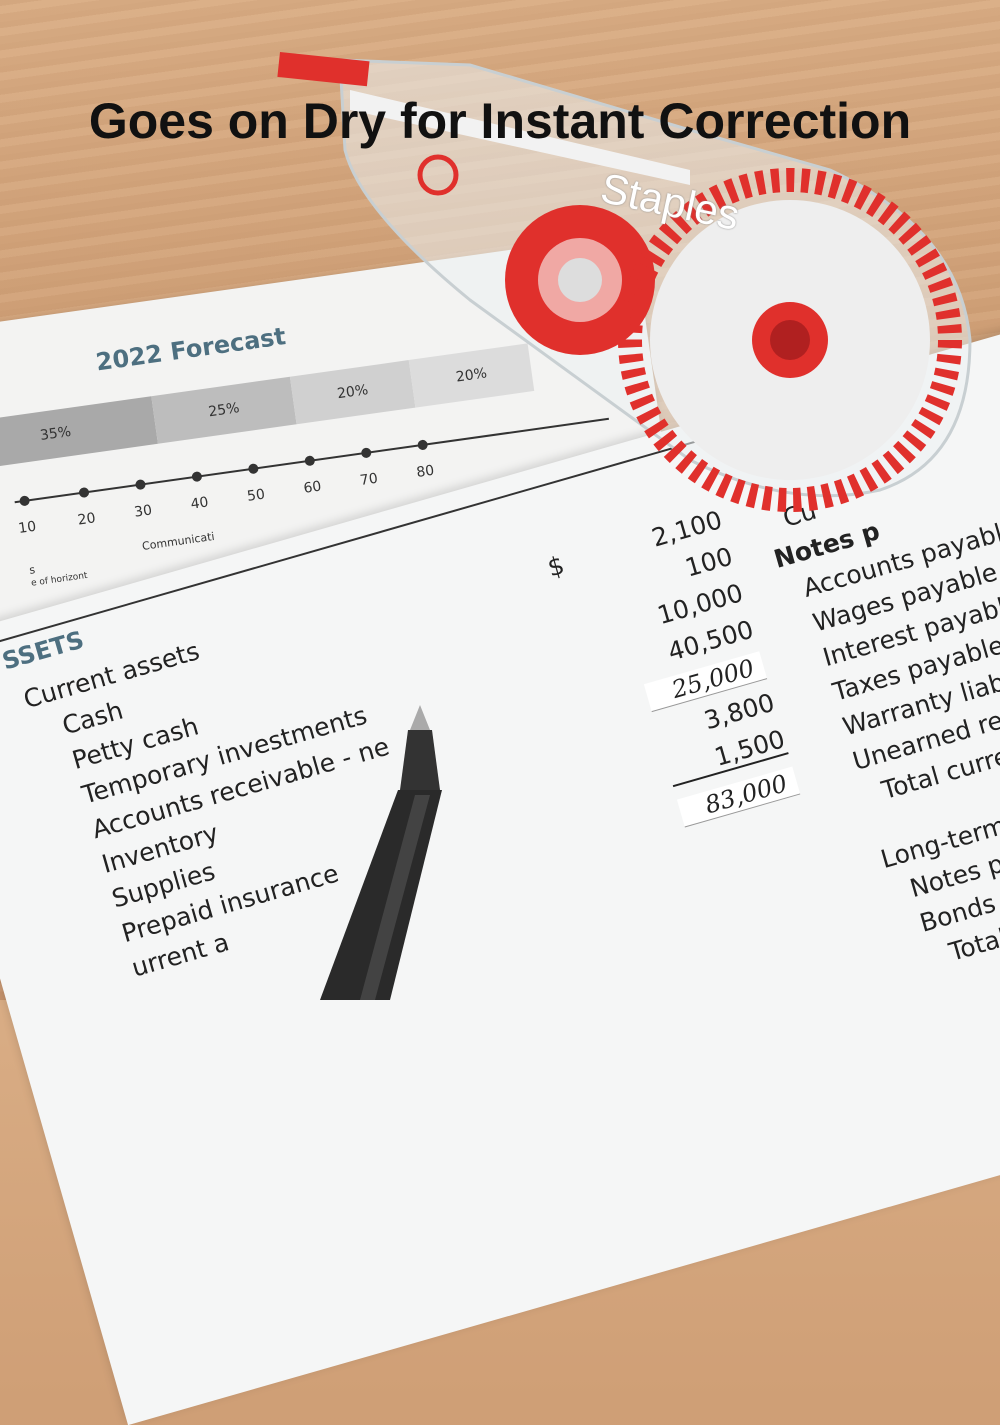 The width and height of the screenshot is (1000, 1425). What do you see at coordinates (79, 434) in the screenshot?
I see `band: 35%` at bounding box center [79, 434].